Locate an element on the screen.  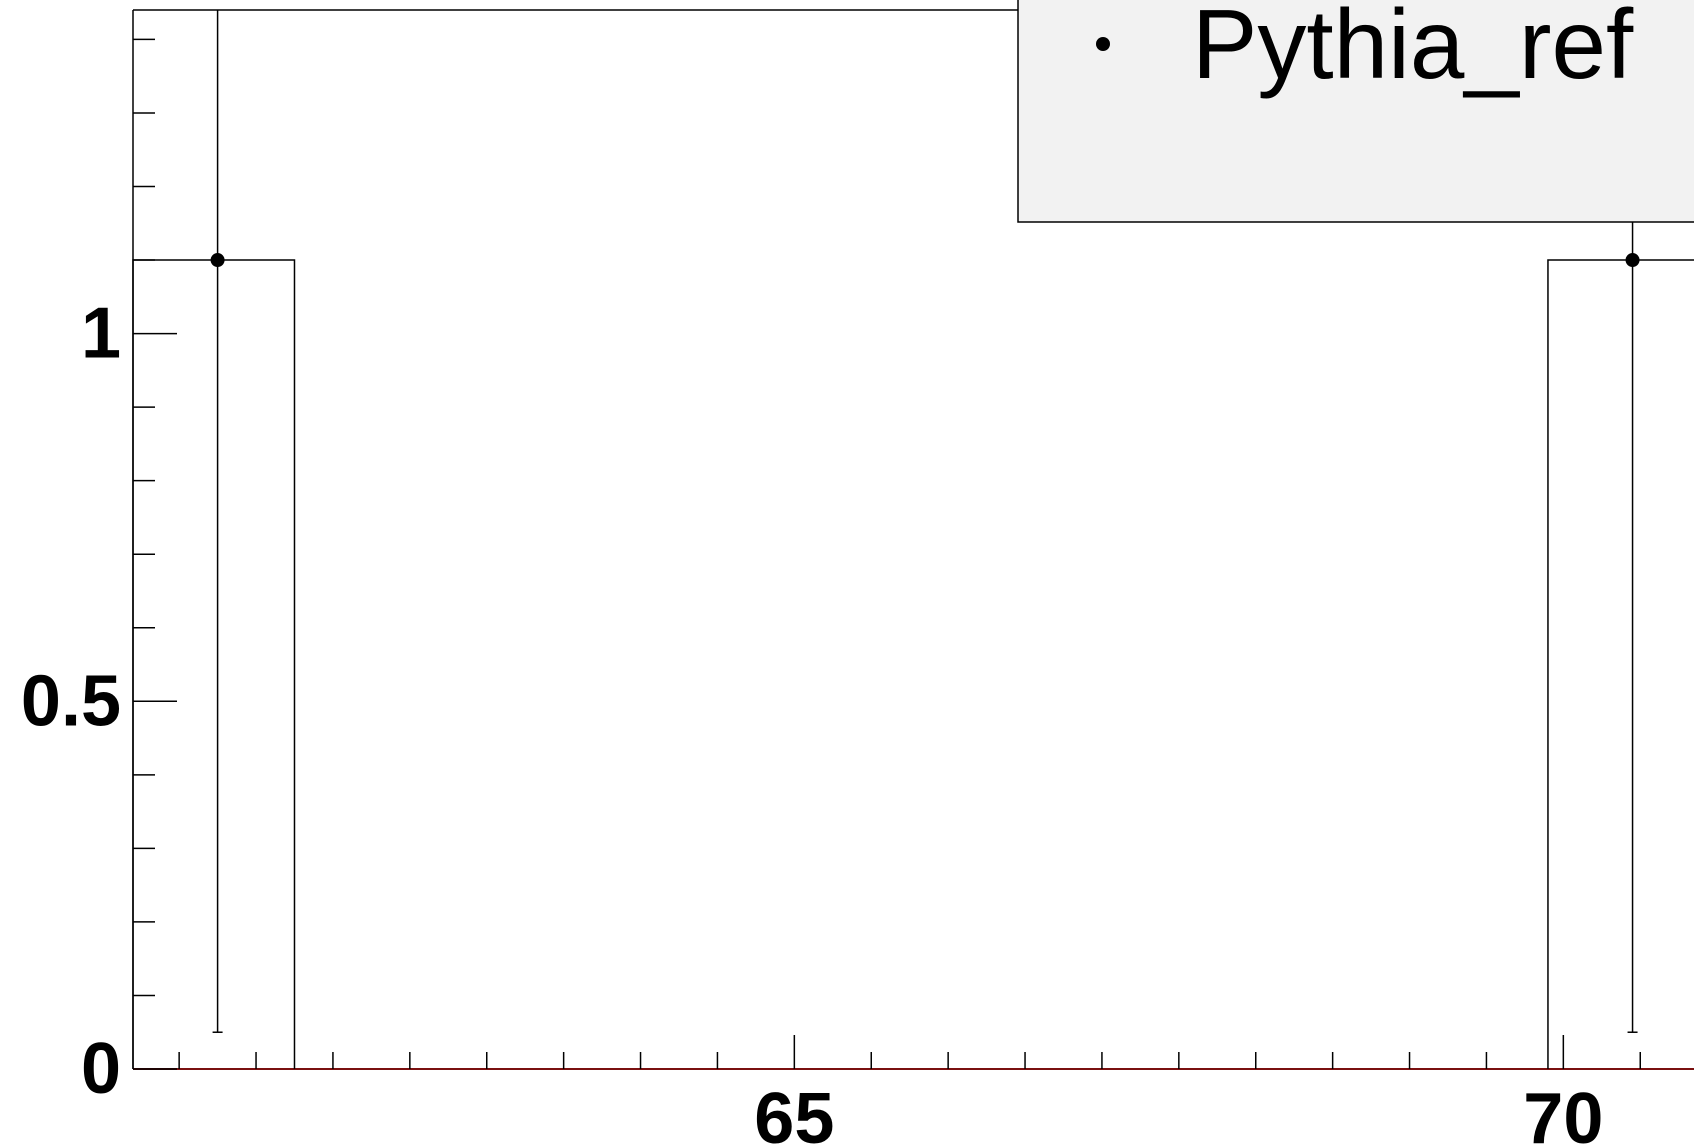
x-tick-label: 70 is located at coordinates (1563, 1111).